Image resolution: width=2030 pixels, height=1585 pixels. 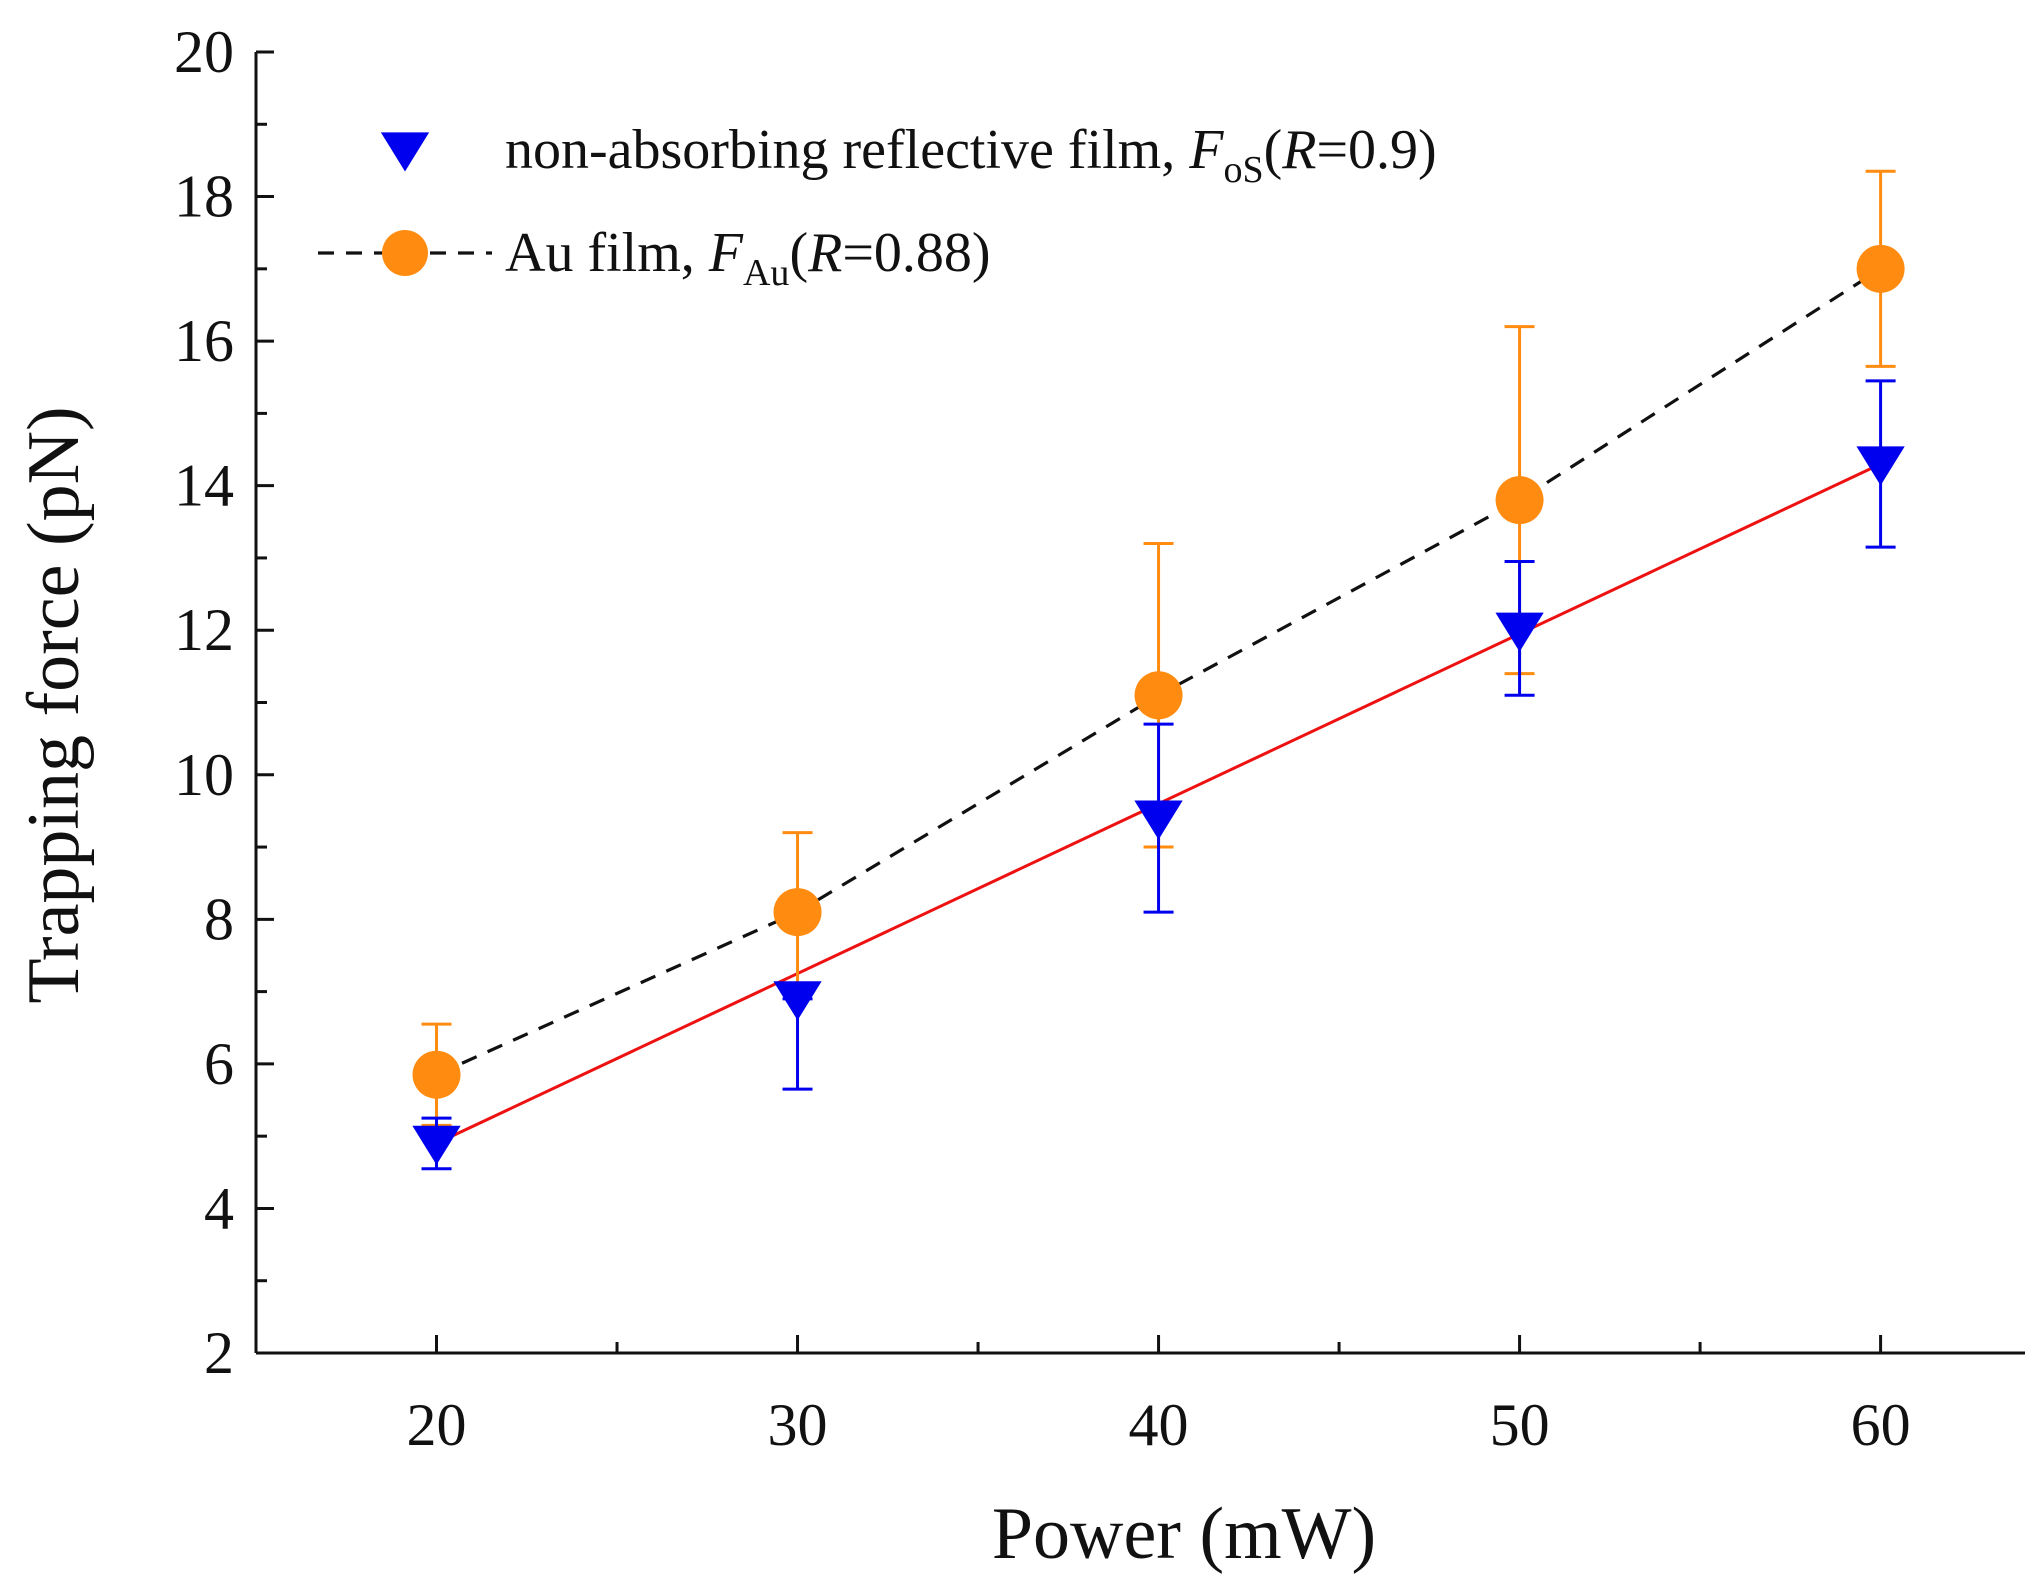 I want to click on y-tick-label: 2, so click(x=219, y=1353).